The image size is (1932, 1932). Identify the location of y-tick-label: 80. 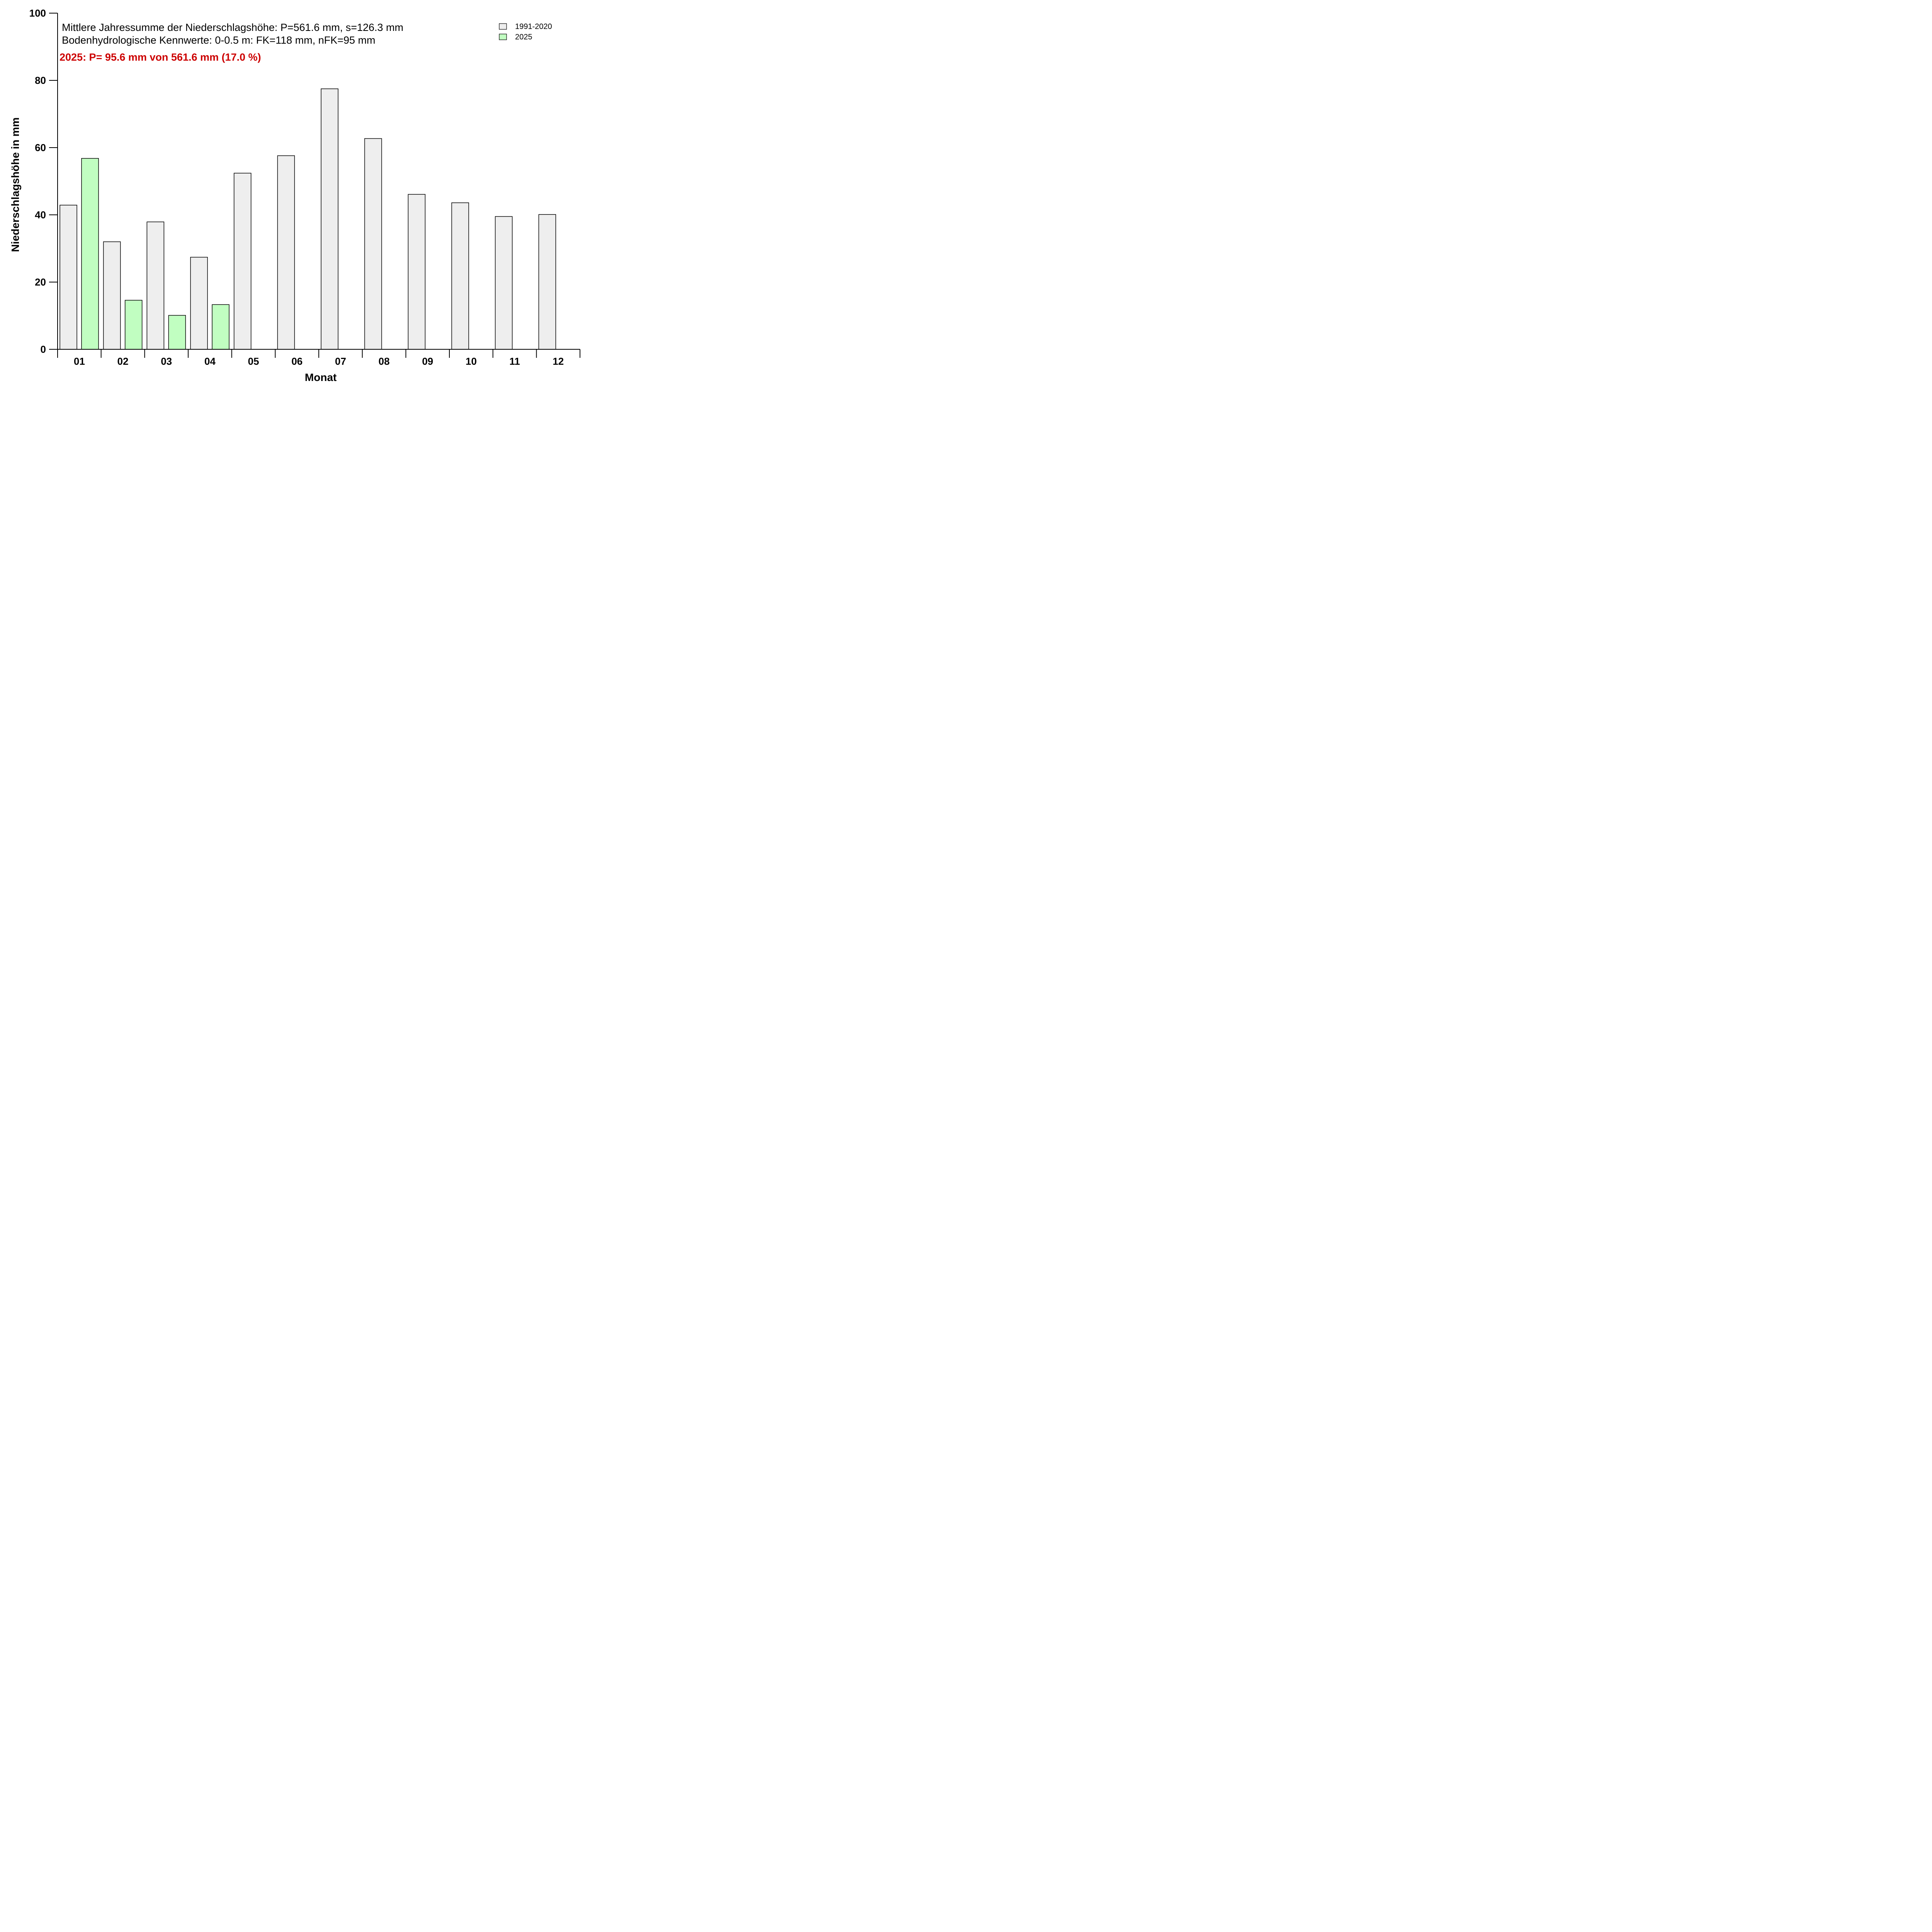
(41, 81).